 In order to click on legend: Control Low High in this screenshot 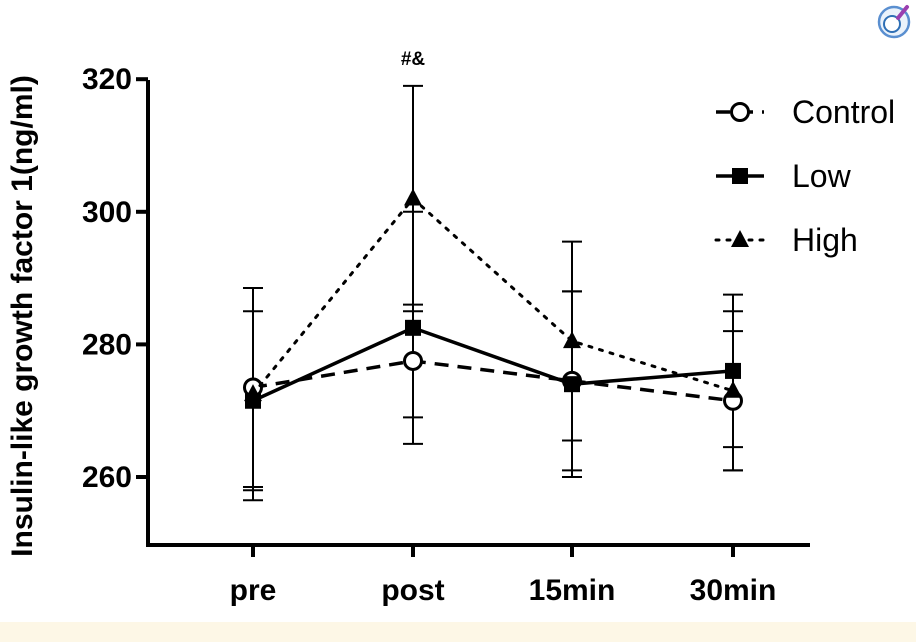, I will do `click(804, 176)`.